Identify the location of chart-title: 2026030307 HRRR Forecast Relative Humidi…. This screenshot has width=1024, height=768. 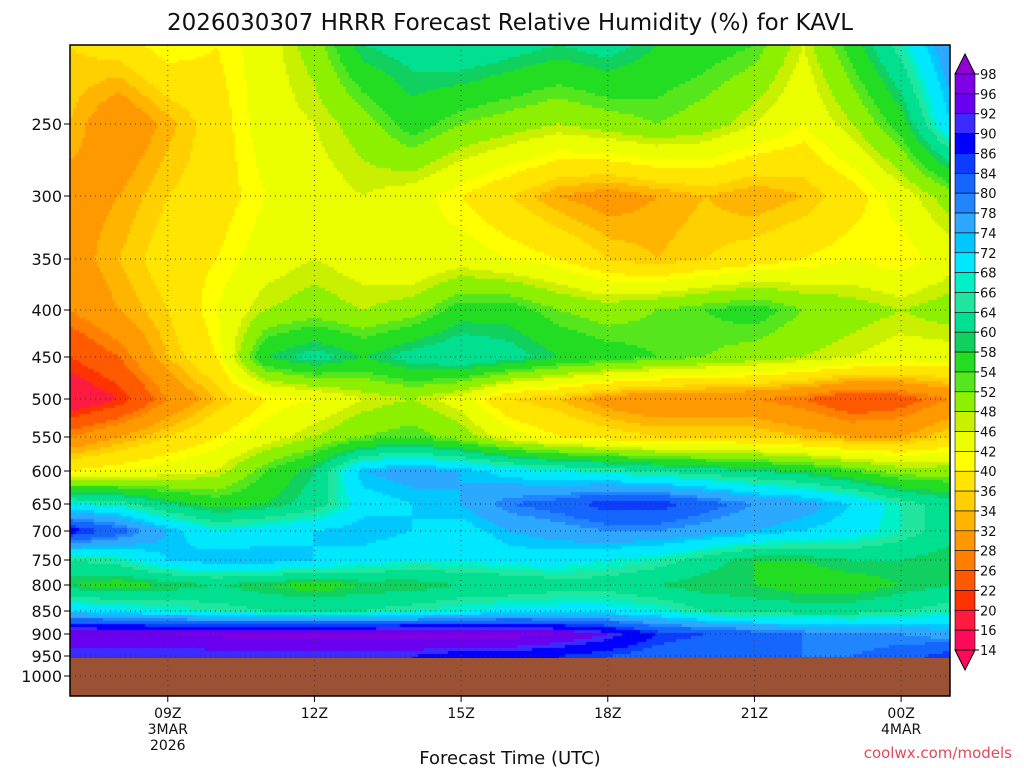
(510, 23).